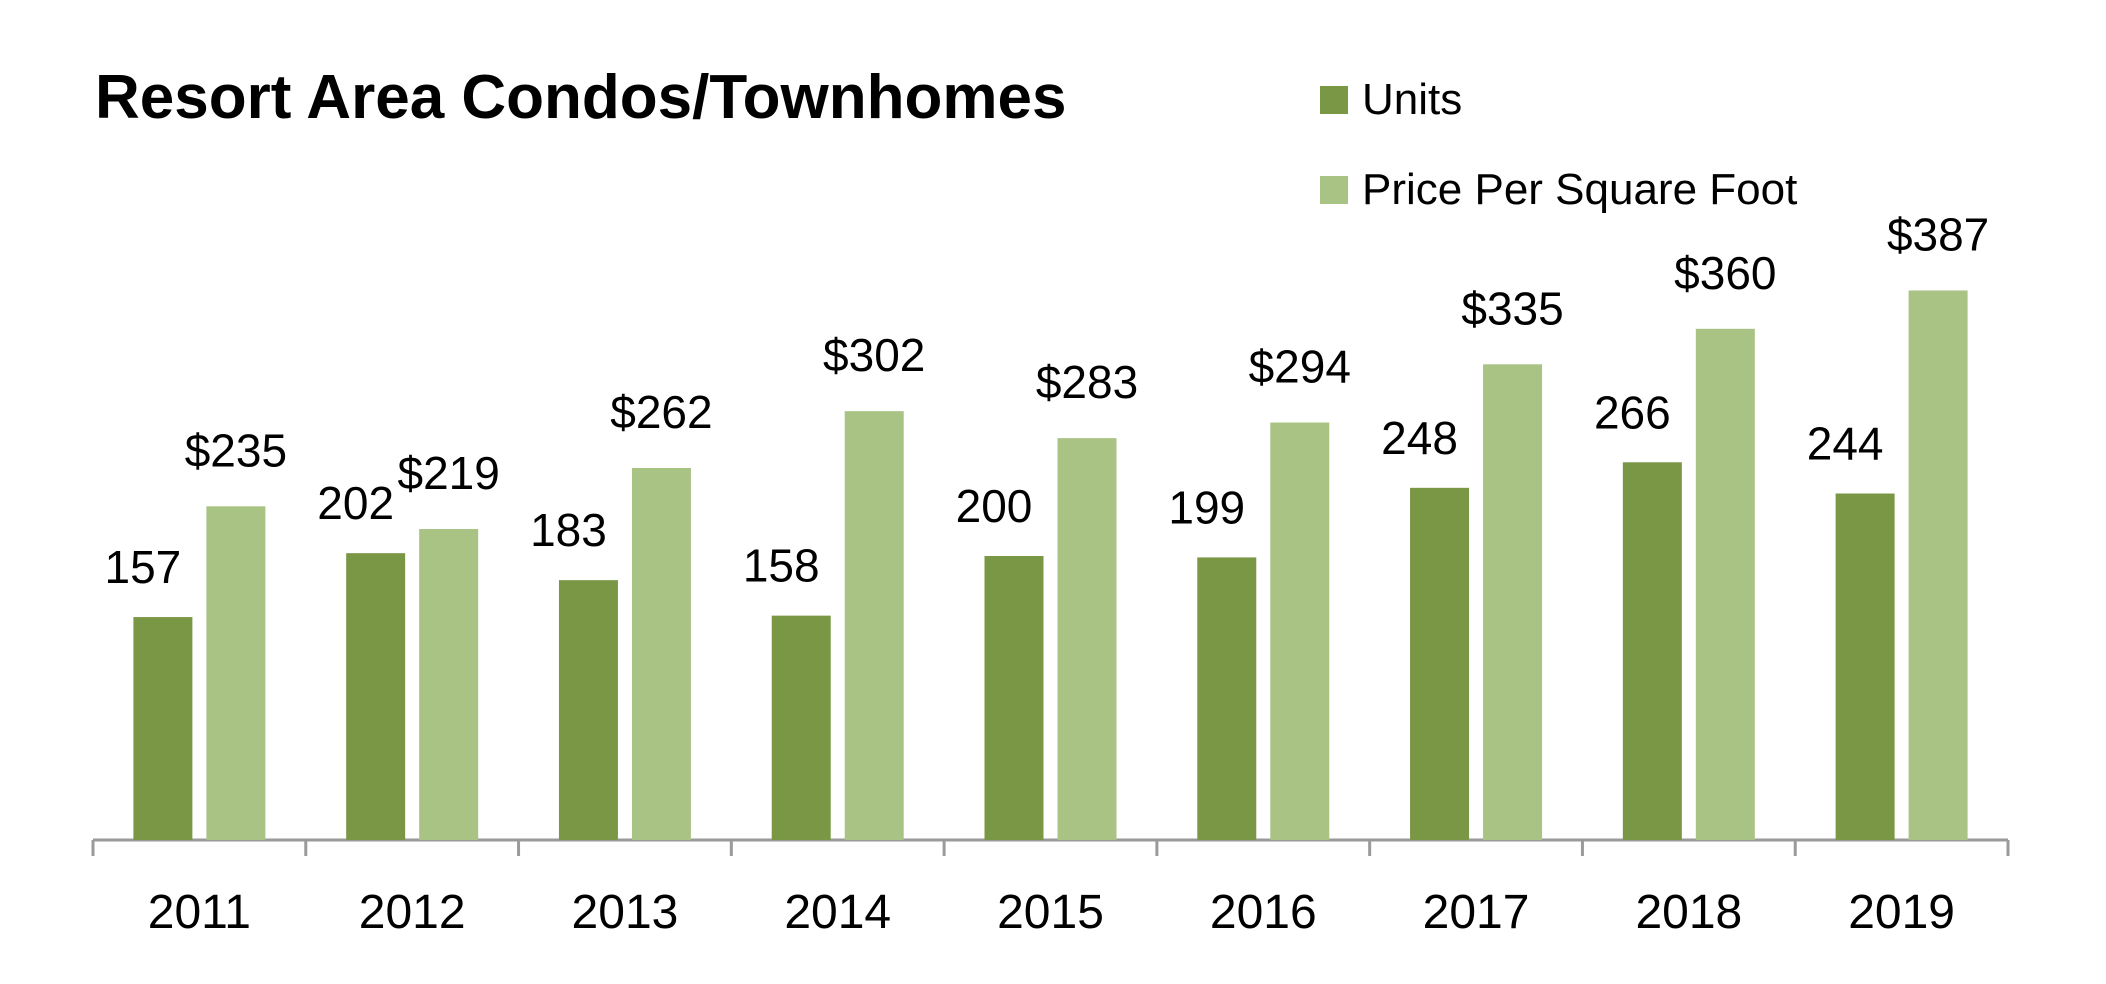 This screenshot has height=984, width=2106. Describe the element at coordinates (1845, 444) in the screenshot. I see `data-label-units: 244` at that location.